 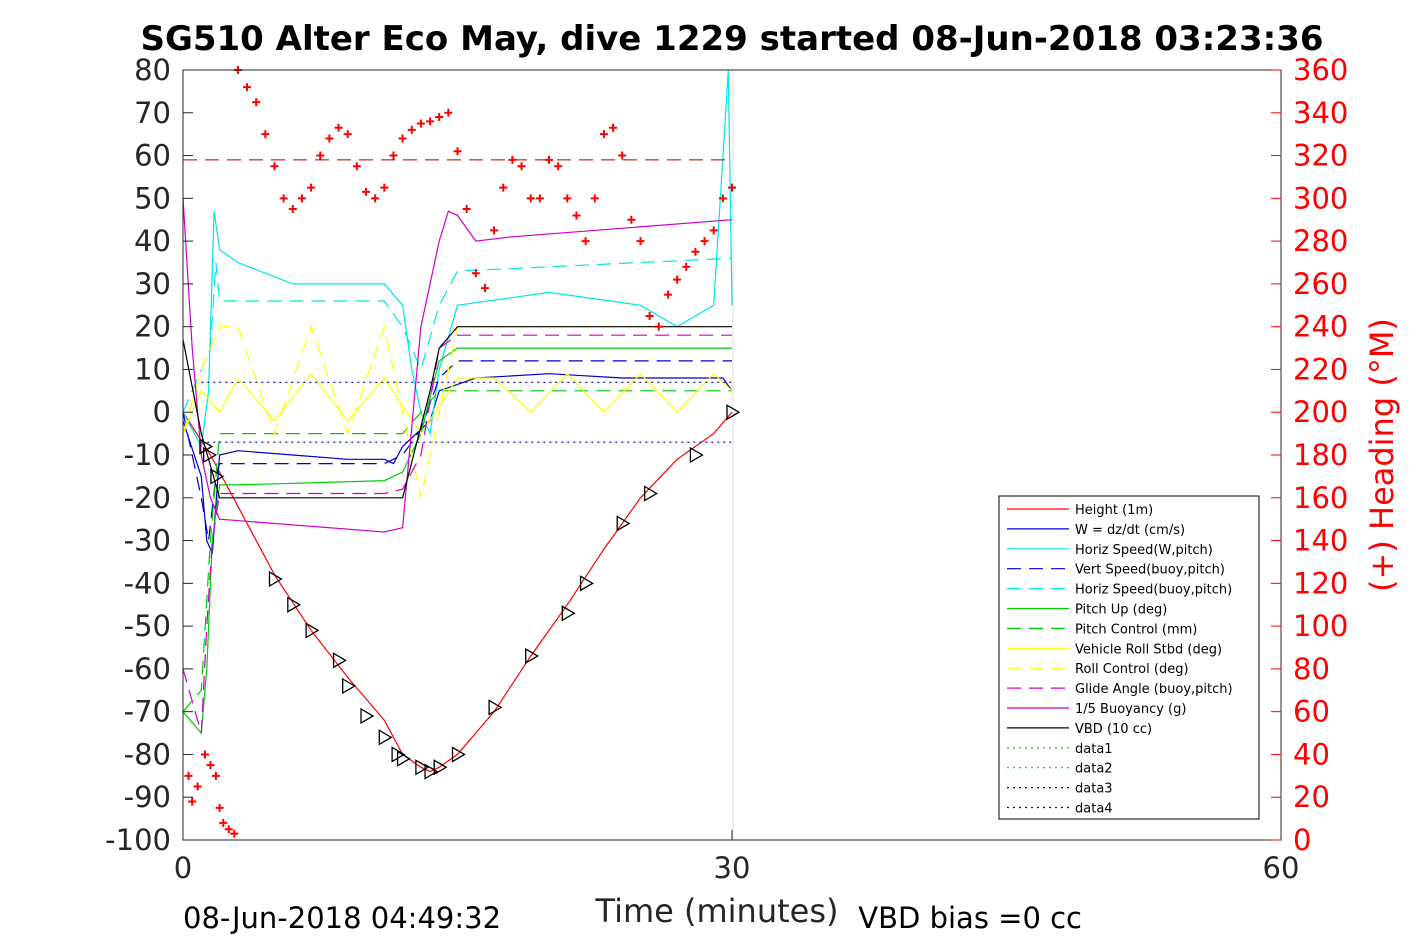 I want to click on legend-entry: Height (1m), so click(x=1114, y=510).